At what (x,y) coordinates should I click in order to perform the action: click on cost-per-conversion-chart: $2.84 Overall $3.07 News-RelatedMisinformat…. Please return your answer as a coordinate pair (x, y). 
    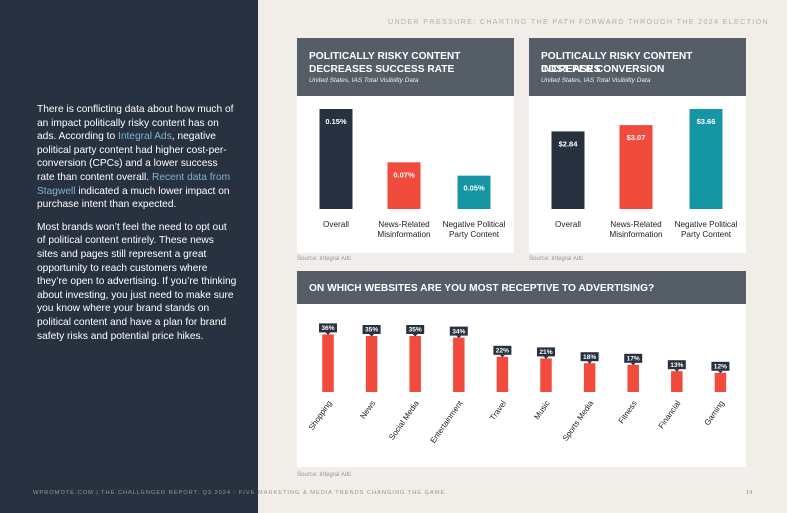
    Looking at the image, I should click on (644, 174).